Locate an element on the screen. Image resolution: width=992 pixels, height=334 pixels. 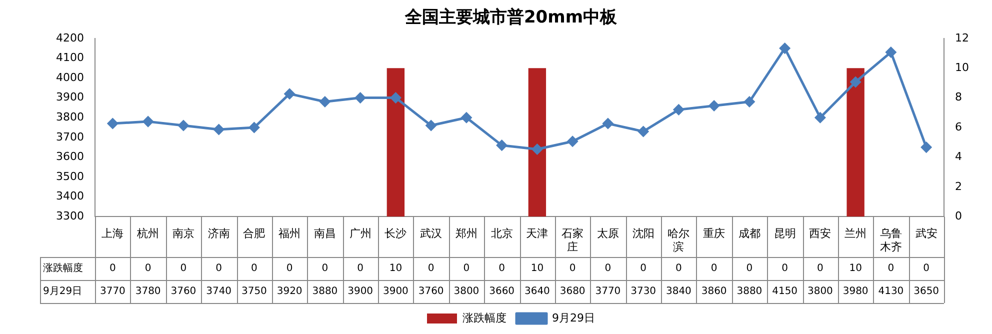
y-tick-label: 3900 is located at coordinates (70, 97).